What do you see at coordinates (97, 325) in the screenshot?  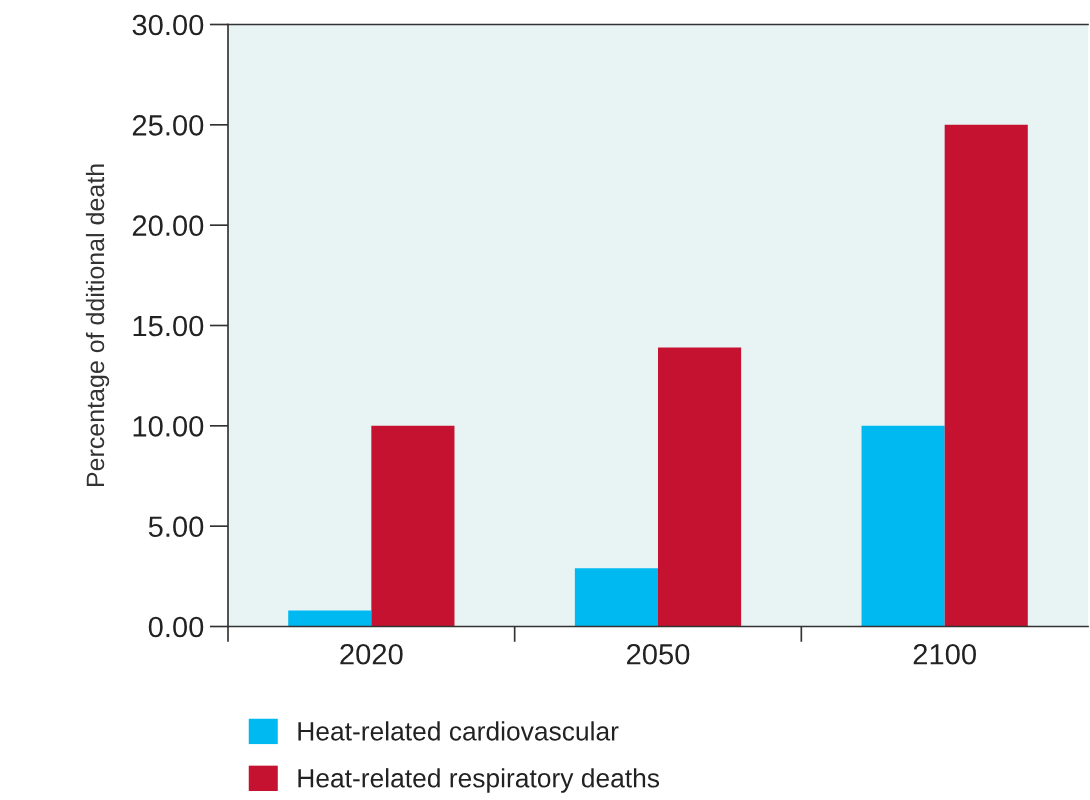 I see `y-axis-title: Percentage of dditional death` at bounding box center [97, 325].